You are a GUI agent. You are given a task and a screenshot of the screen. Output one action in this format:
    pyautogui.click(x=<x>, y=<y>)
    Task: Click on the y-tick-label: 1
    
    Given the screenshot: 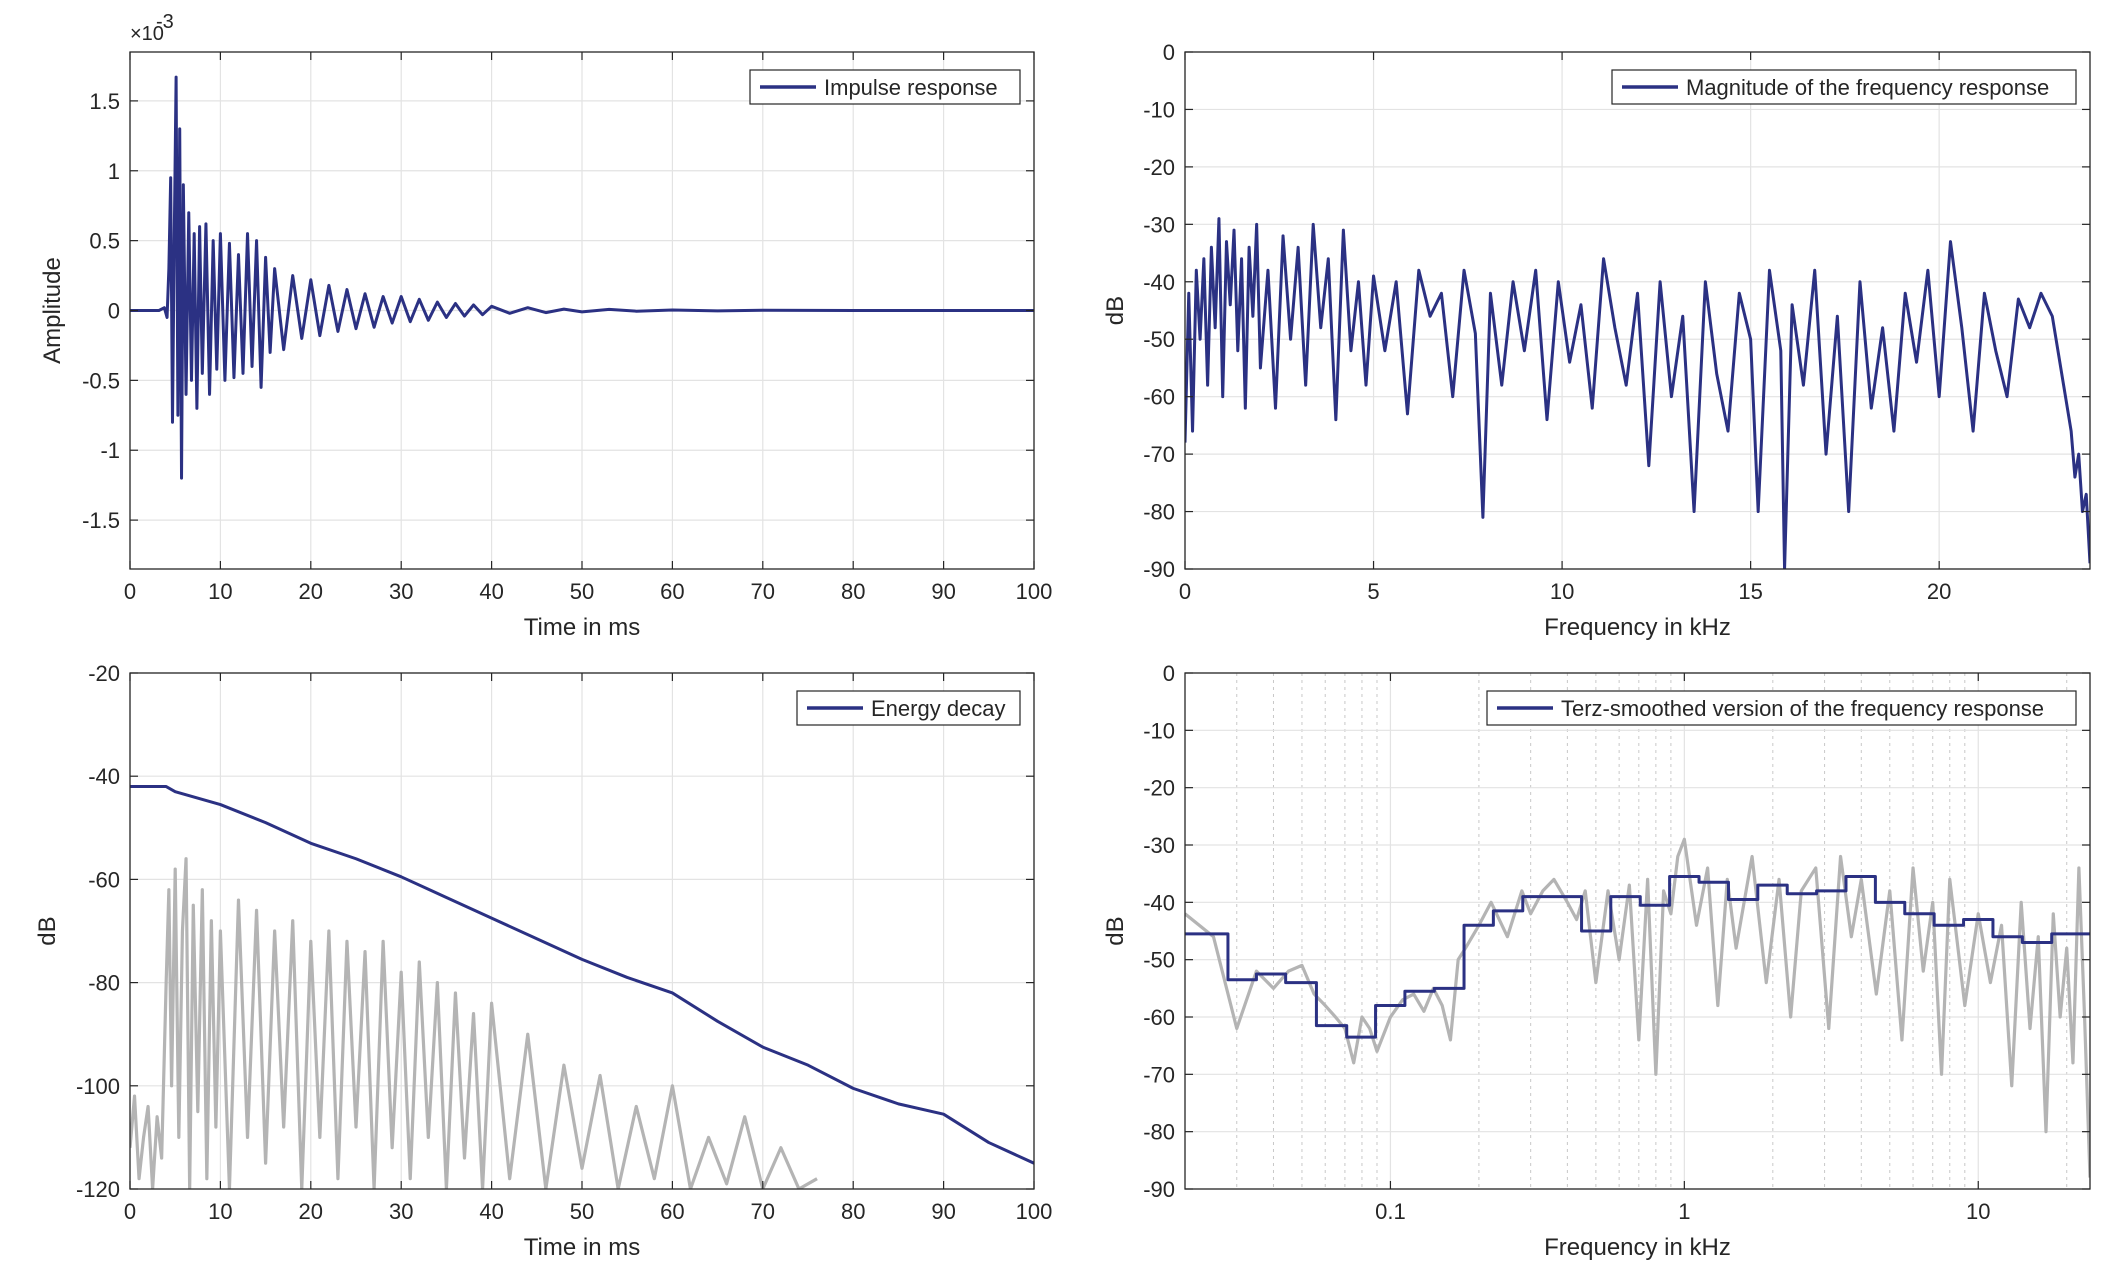 What is the action you would take?
    pyautogui.click(x=114, y=171)
    